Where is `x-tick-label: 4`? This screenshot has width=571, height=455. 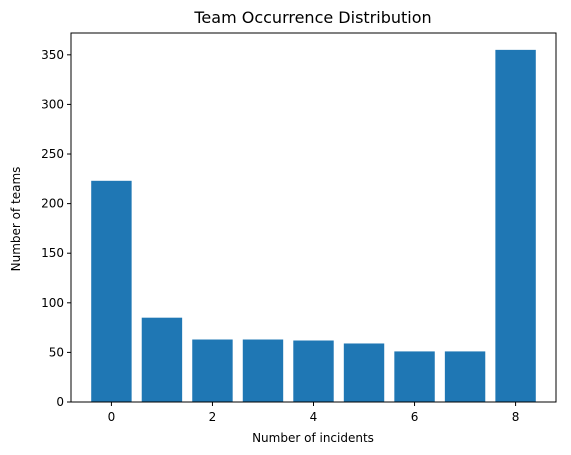 x-tick-label: 4 is located at coordinates (314, 417).